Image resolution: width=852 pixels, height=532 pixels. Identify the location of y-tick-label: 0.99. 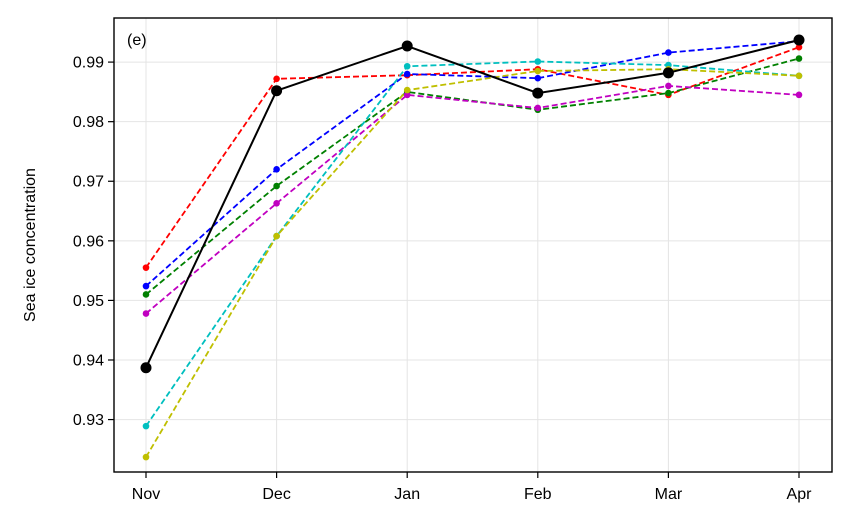
(88, 63).